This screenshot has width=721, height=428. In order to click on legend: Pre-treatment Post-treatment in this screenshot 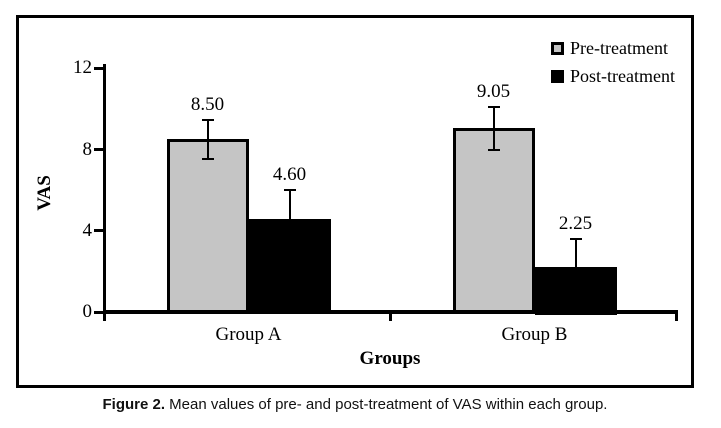, I will do `click(613, 65)`.